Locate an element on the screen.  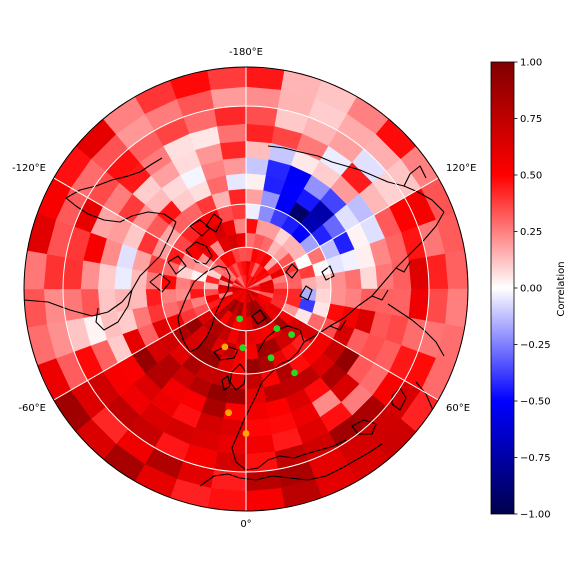
colorbar-tick-label: 0.25 is located at coordinates (531, 232).